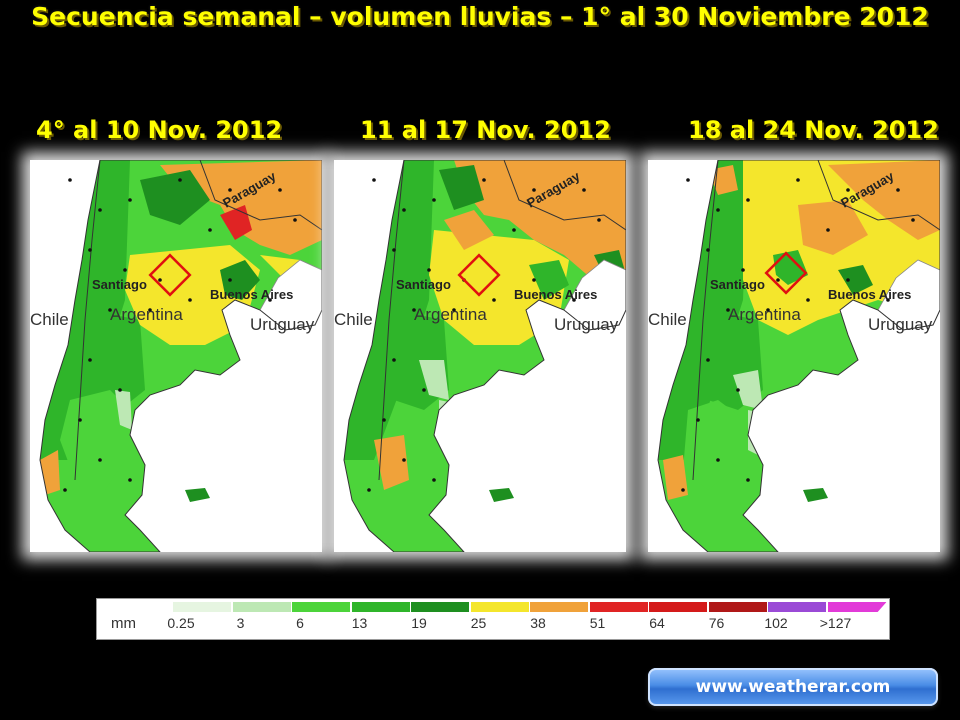  What do you see at coordinates (793, 687) in the screenshot?
I see `website-link: www.weatherar.com` at bounding box center [793, 687].